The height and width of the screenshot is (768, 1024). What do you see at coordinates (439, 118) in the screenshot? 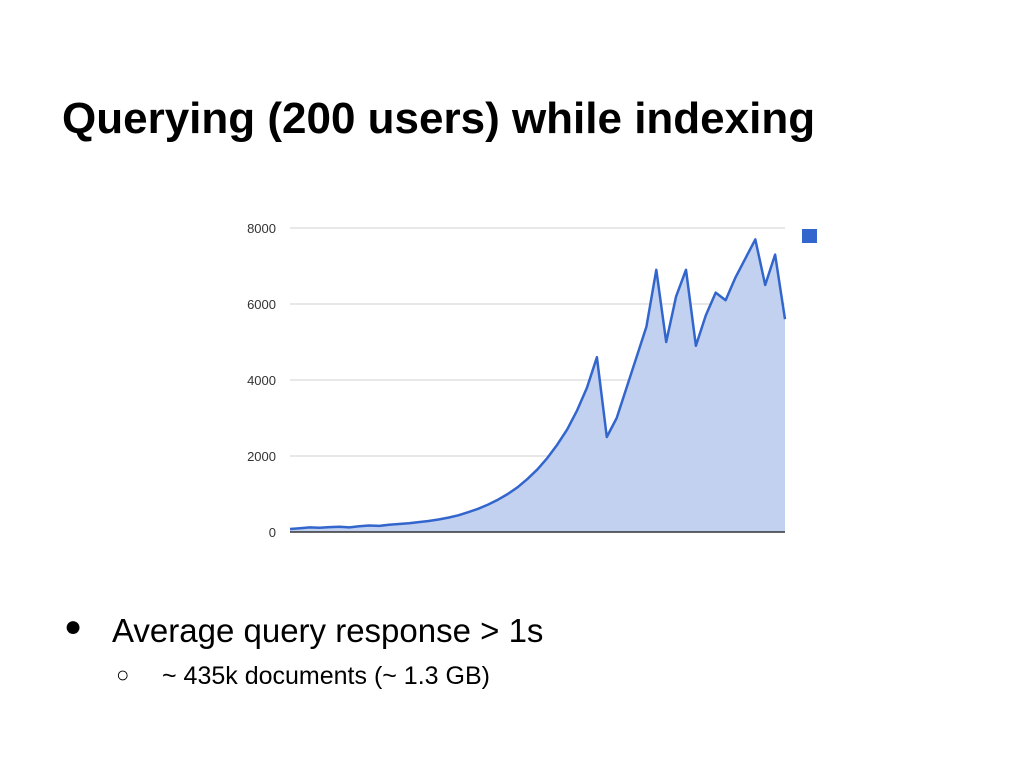
I see `slide-title: Querying (200 users) while indexing` at bounding box center [439, 118].